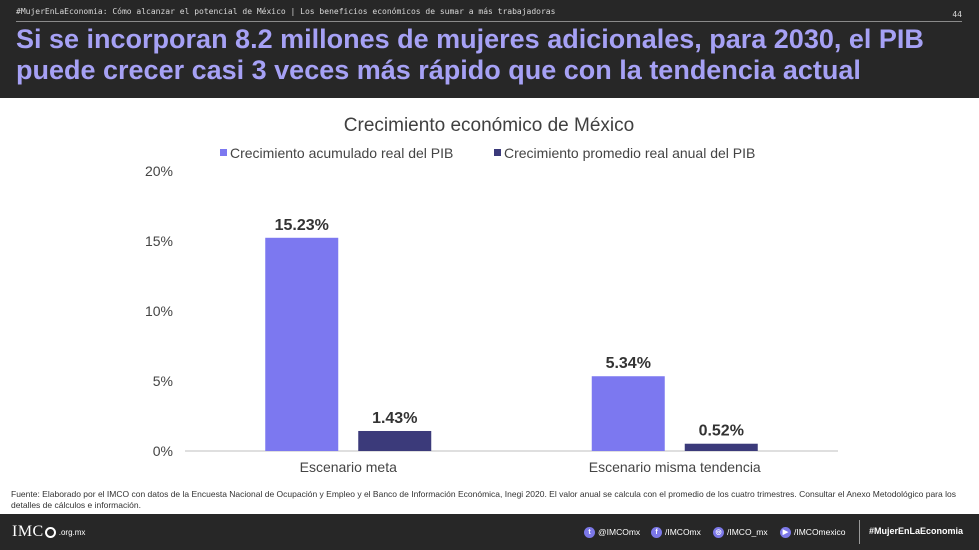 The height and width of the screenshot is (550, 979). Describe the element at coordinates (348, 467) in the screenshot. I see `x-tick-label: Escenario meta` at that location.